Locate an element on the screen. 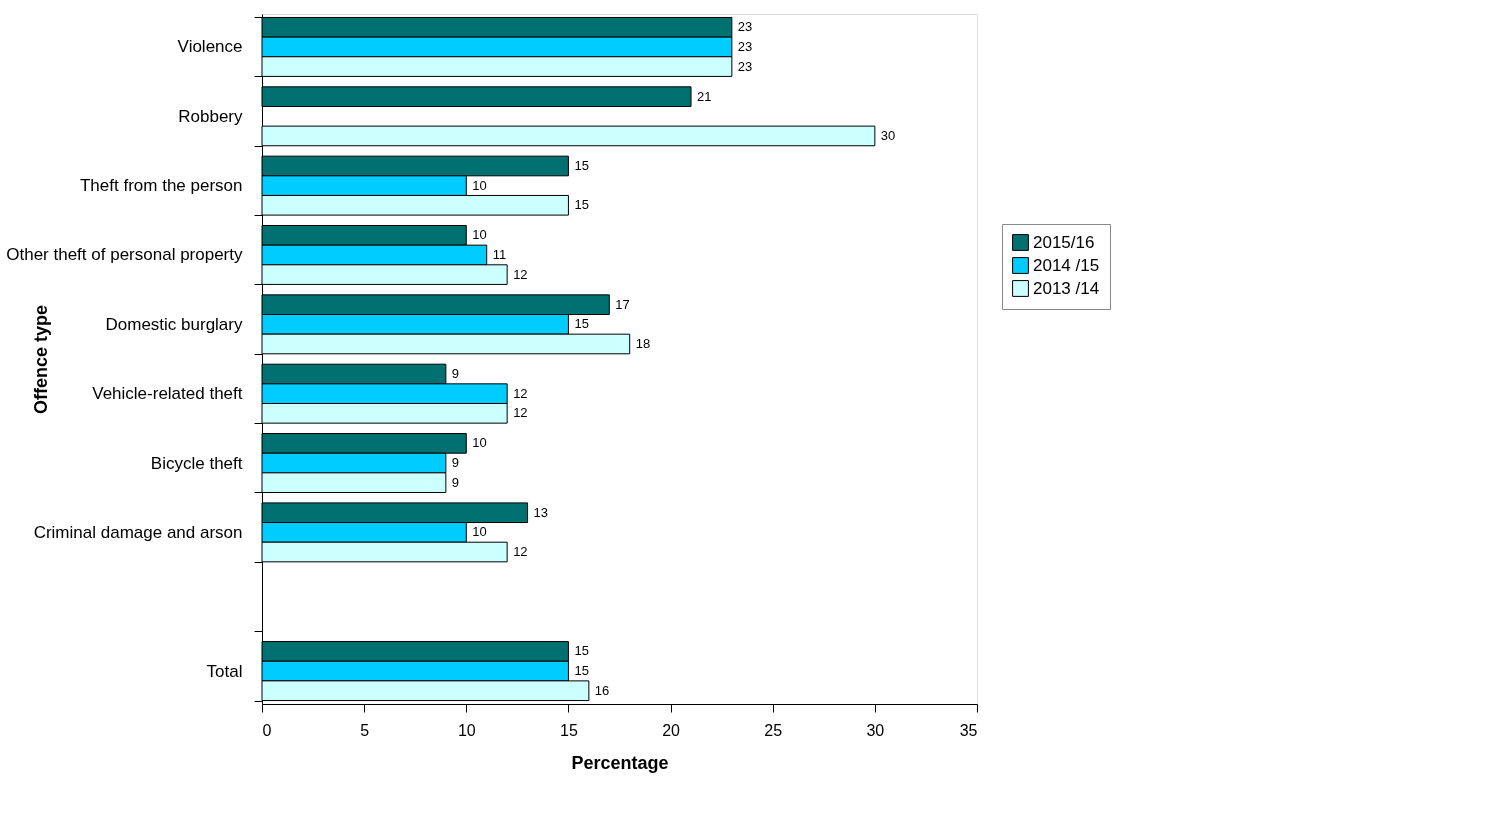 The width and height of the screenshot is (1492, 834). x-axis-title: Percentage is located at coordinates (620, 762).